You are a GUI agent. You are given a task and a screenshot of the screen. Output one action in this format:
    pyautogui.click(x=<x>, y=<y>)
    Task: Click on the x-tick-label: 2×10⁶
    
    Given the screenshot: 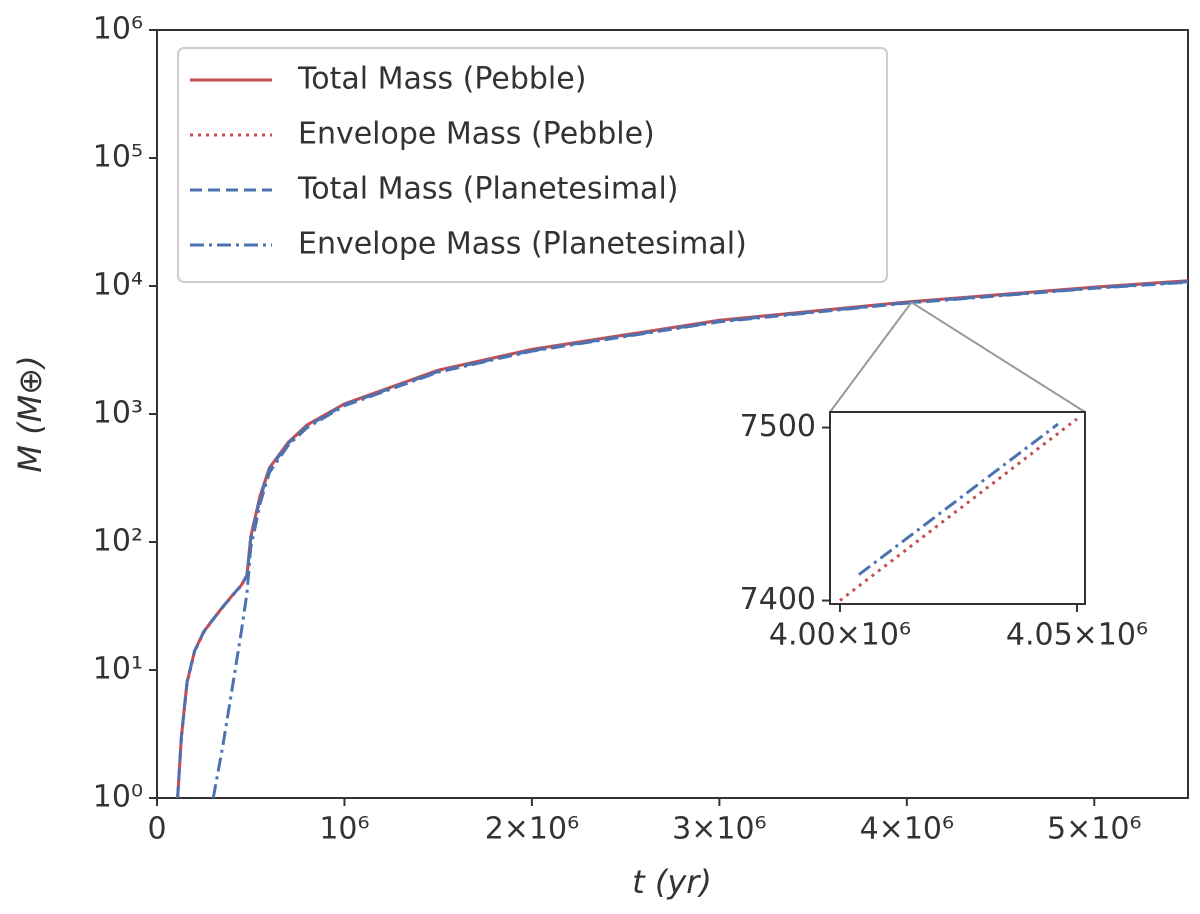 What is the action you would take?
    pyautogui.click(x=532, y=829)
    